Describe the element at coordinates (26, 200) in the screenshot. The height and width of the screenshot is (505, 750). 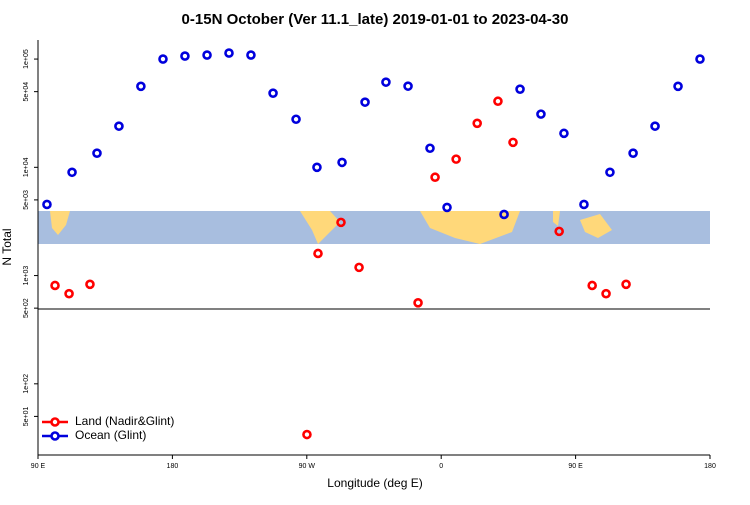
I see `y-tick-label: 5e+03` at that location.